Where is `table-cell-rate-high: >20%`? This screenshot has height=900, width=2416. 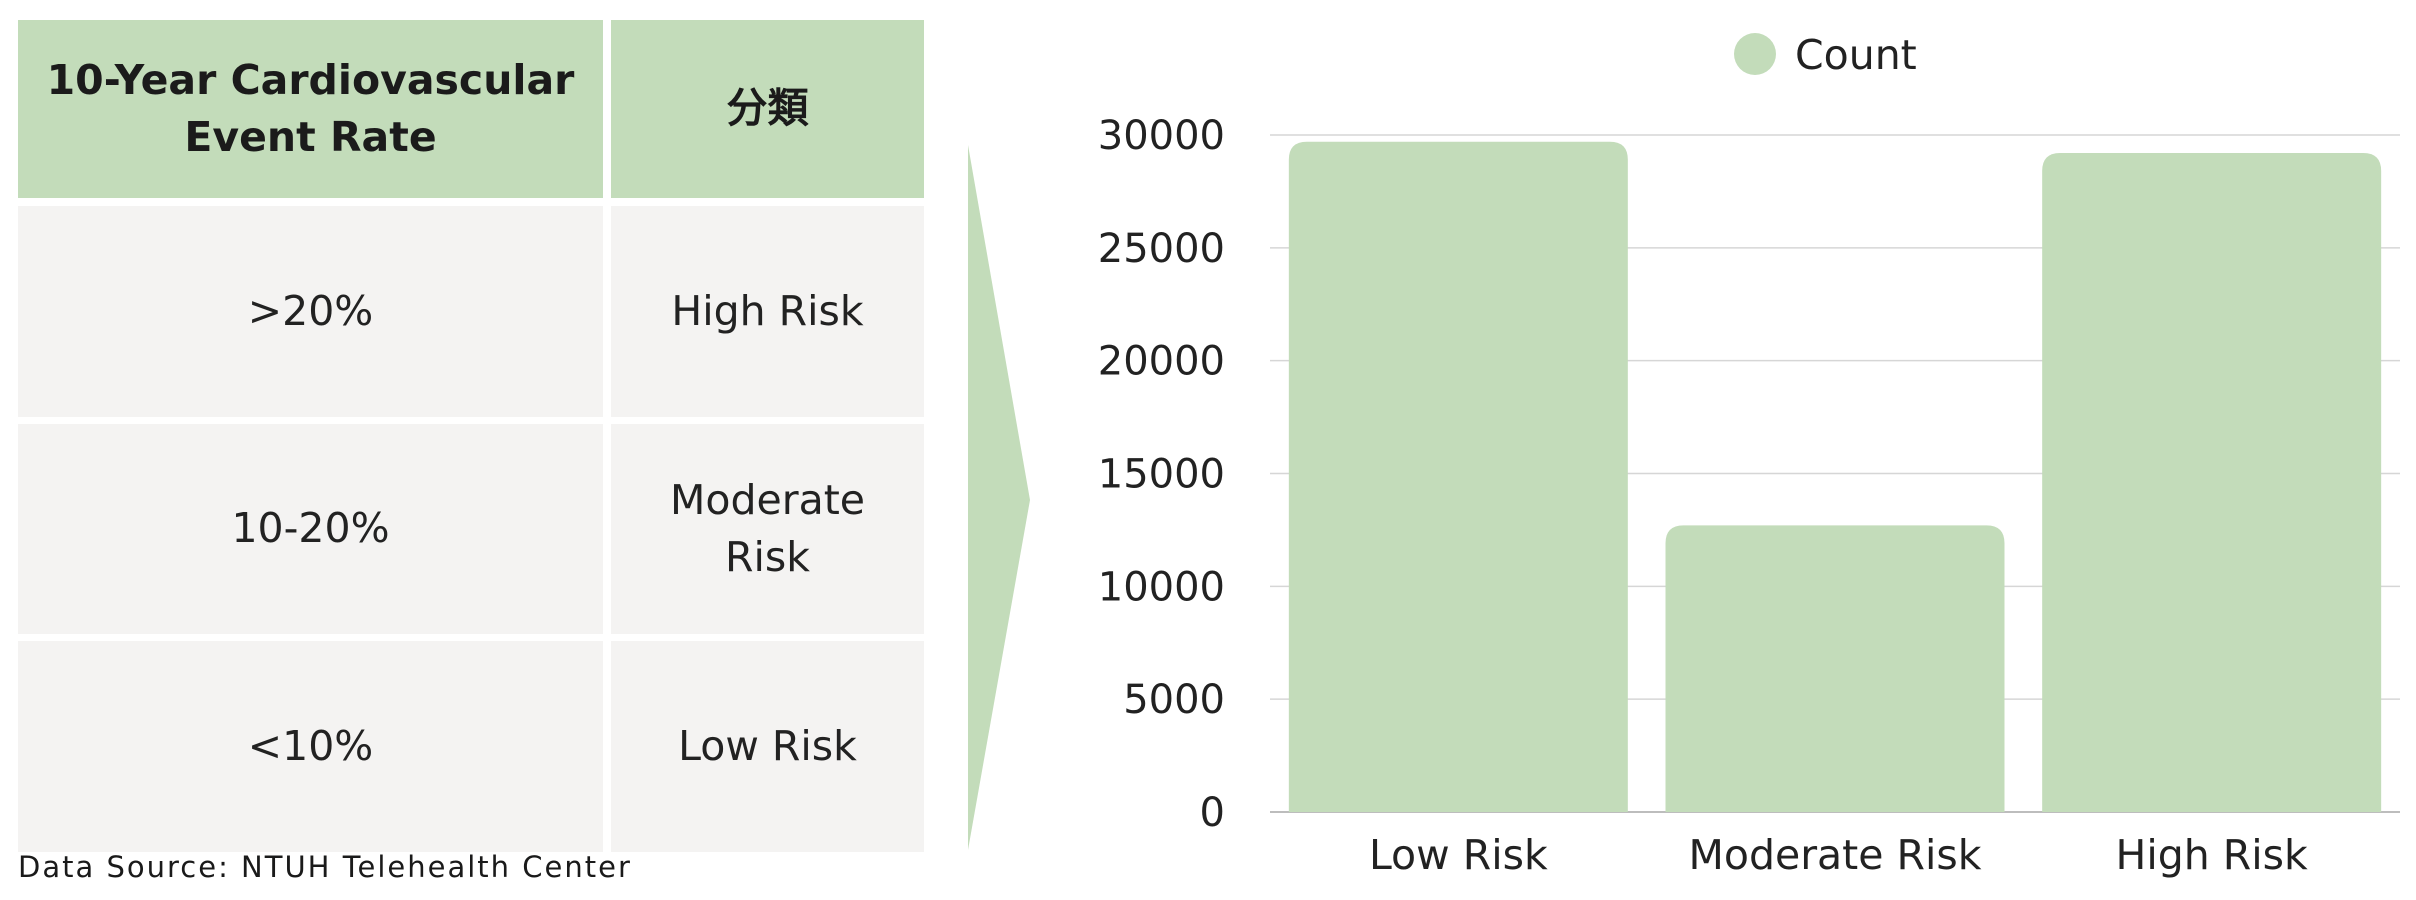 table-cell-rate-high: >20% is located at coordinates (310, 311).